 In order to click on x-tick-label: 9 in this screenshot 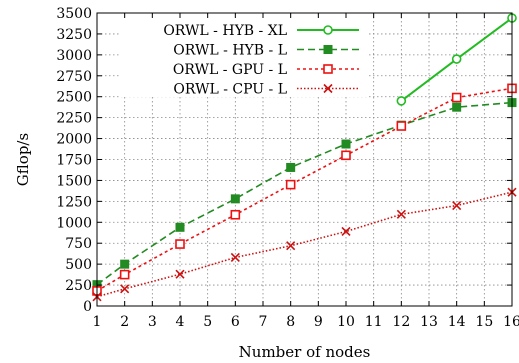, I will do `click(318, 322)`.